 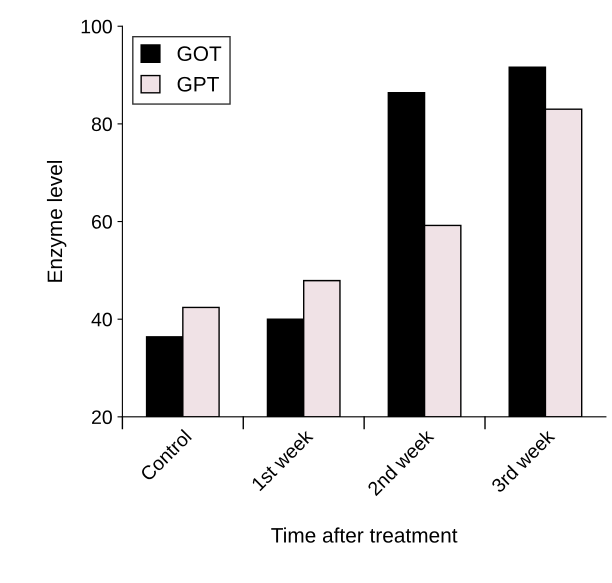 I want to click on y-tick-label: 80, so click(x=102, y=124).